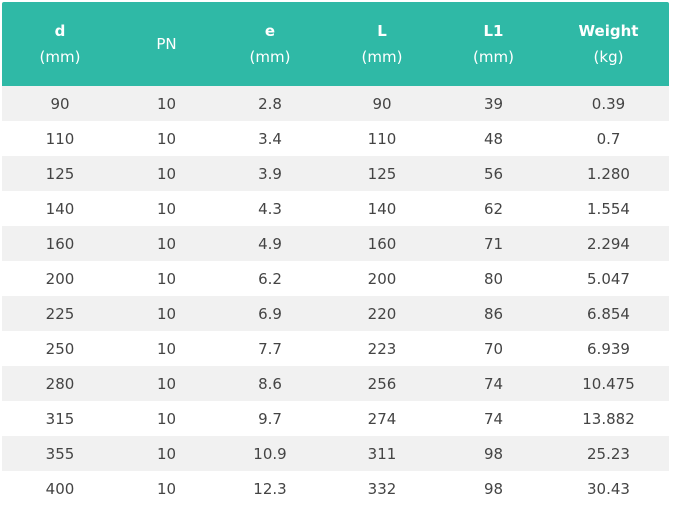 This screenshot has width=673, height=524. What do you see at coordinates (493, 243) in the screenshot?
I see `cell-l1: 71` at bounding box center [493, 243].